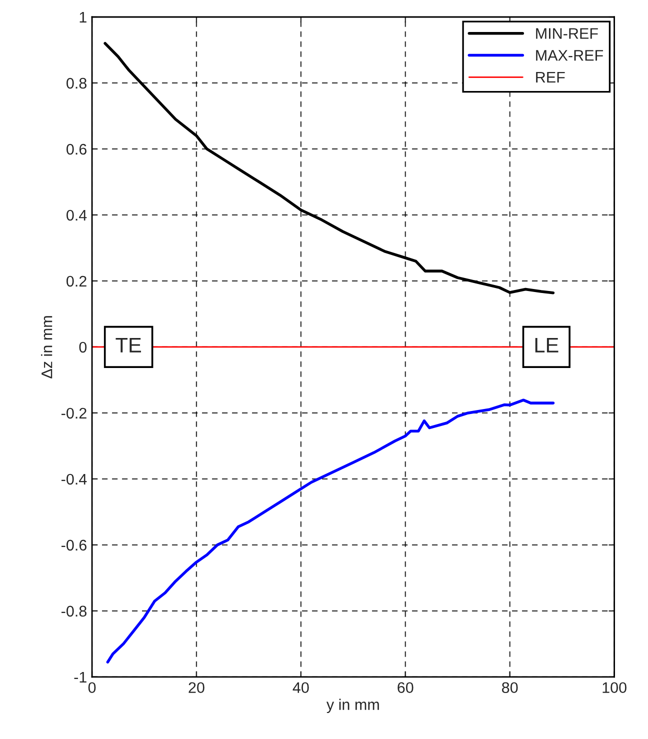 This screenshot has width=648, height=739. Describe the element at coordinates (76, 149) in the screenshot. I see `y-tick-label: 0.6` at that location.